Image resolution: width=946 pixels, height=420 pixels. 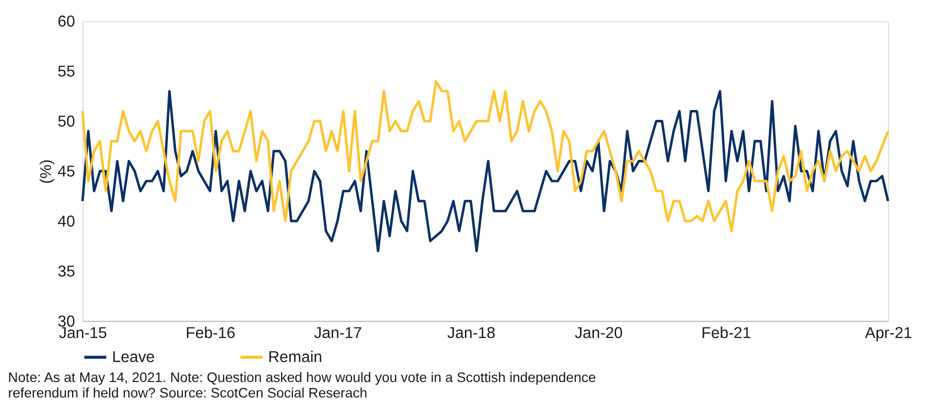 What do you see at coordinates (67, 22) in the screenshot?
I see `y-tick-label: 60` at bounding box center [67, 22].